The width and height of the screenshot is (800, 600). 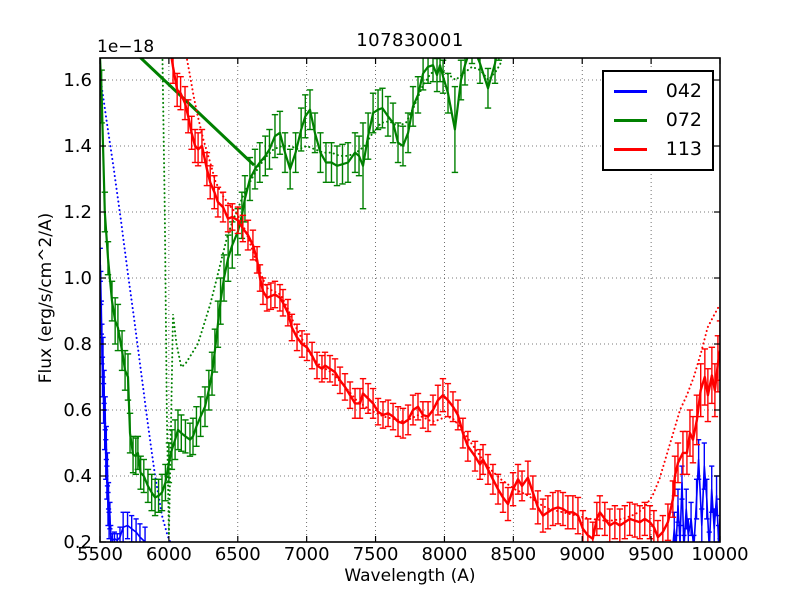 I want to click on legend-entry: 072, so click(x=658, y=120).